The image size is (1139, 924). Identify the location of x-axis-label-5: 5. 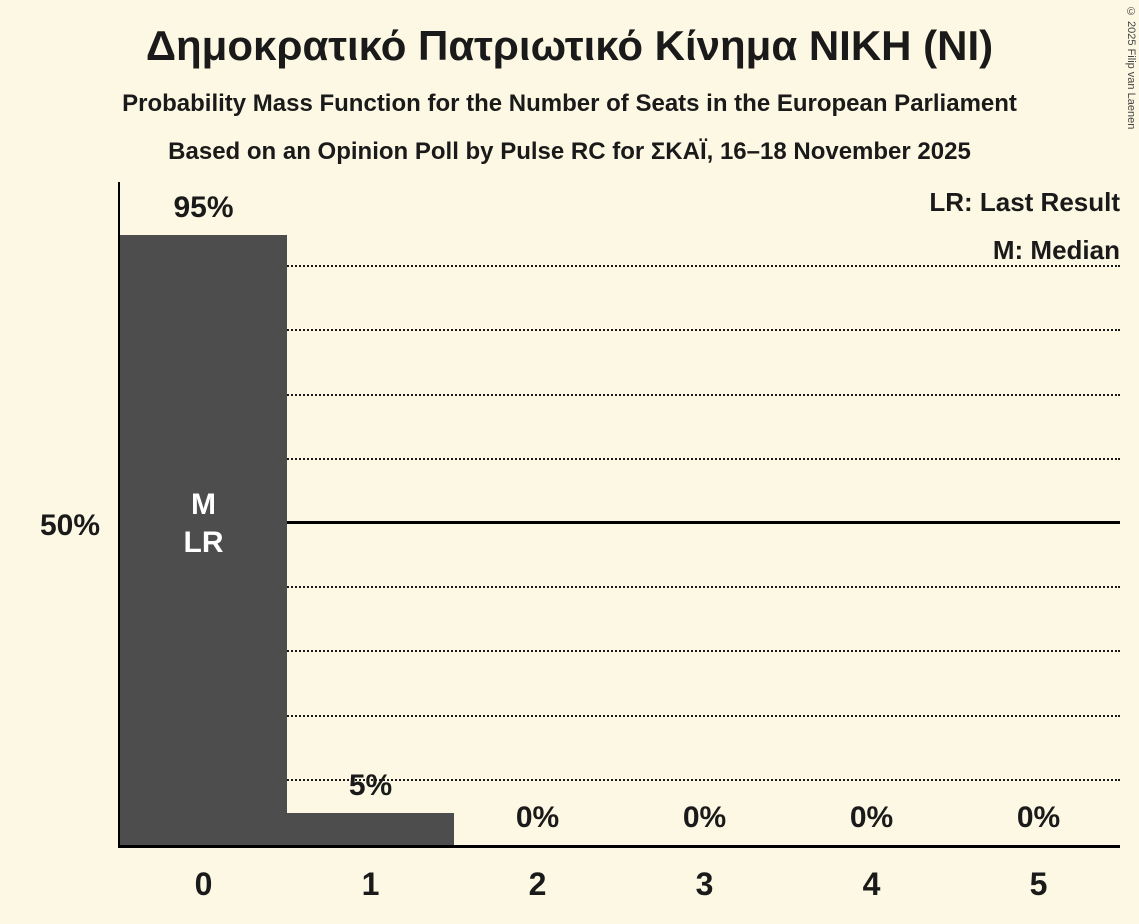
(1038, 884).